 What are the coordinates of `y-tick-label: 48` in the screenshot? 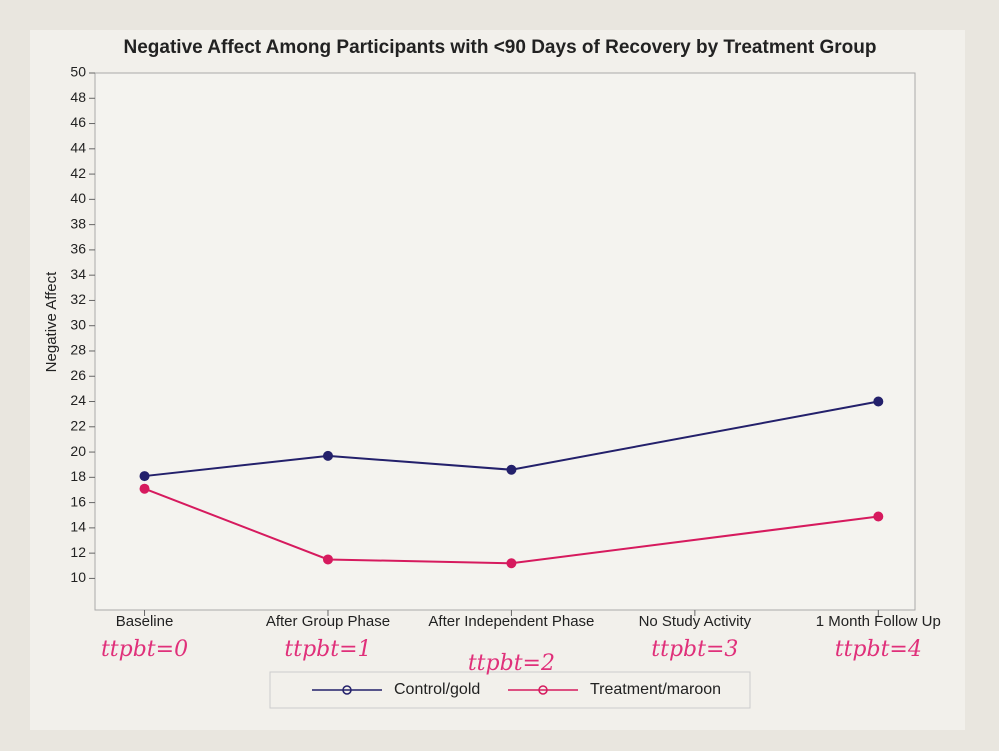 It's located at (78, 97).